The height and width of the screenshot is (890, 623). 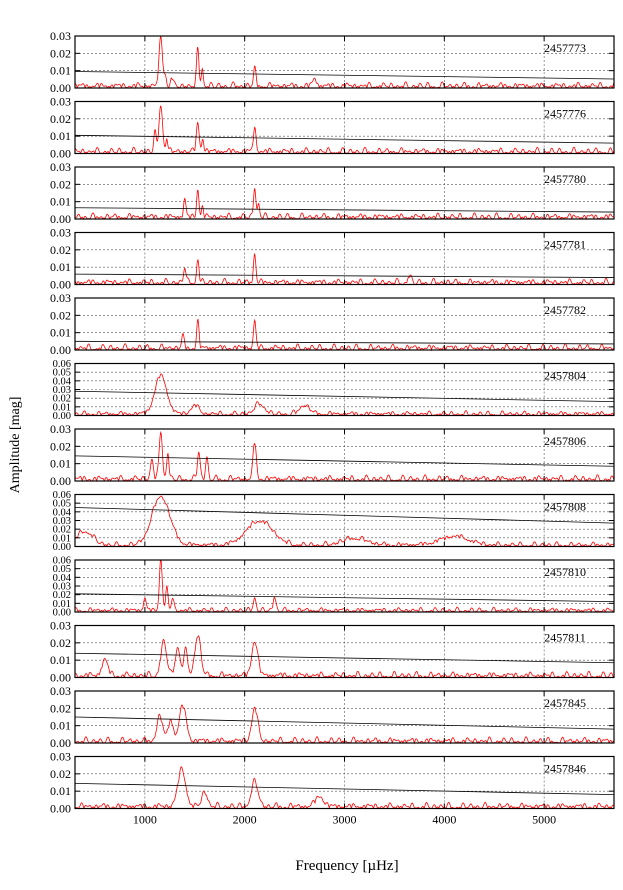 What do you see at coordinates (565, 703) in the screenshot?
I see `panel-label: 2457845` at bounding box center [565, 703].